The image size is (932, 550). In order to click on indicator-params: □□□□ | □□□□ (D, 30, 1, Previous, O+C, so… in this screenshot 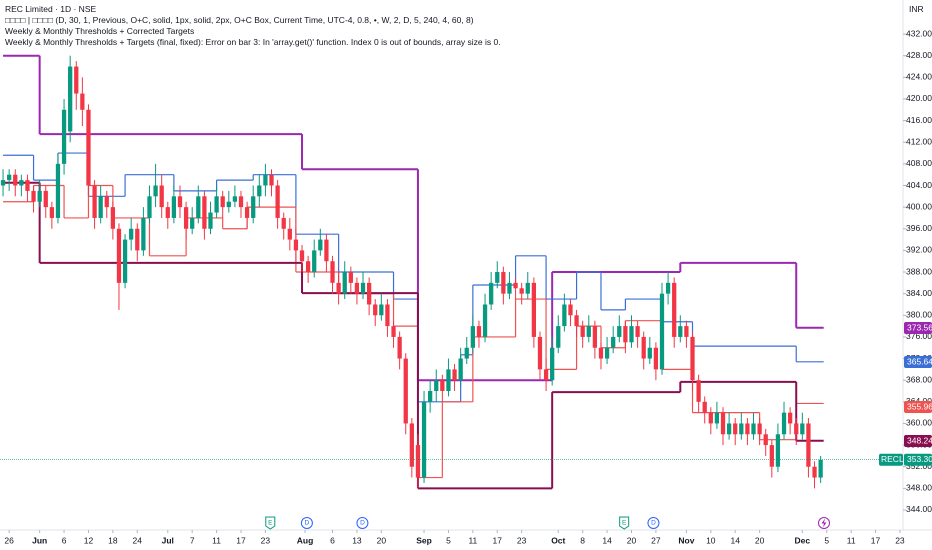, I will do `click(239, 20)`.